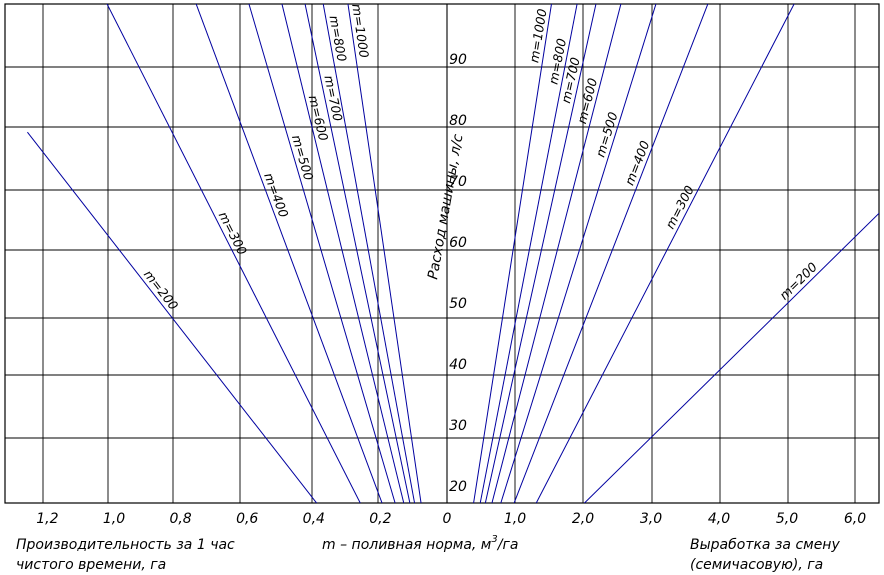 This screenshot has width=884, height=575. Describe the element at coordinates (651, 519) in the screenshot. I see `right-x-tick-label: 3,0` at that location.